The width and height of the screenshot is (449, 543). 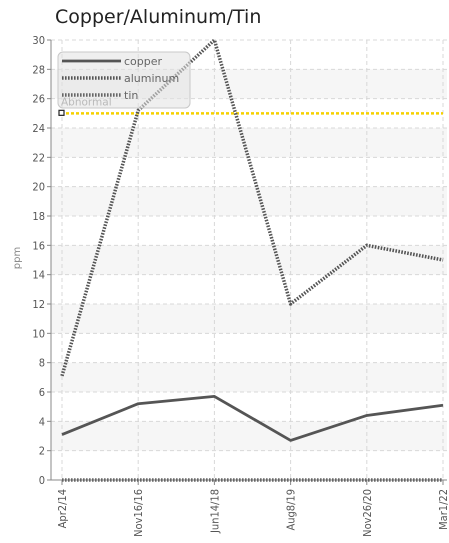 I want to click on reference-marker, so click(x=61, y=112).